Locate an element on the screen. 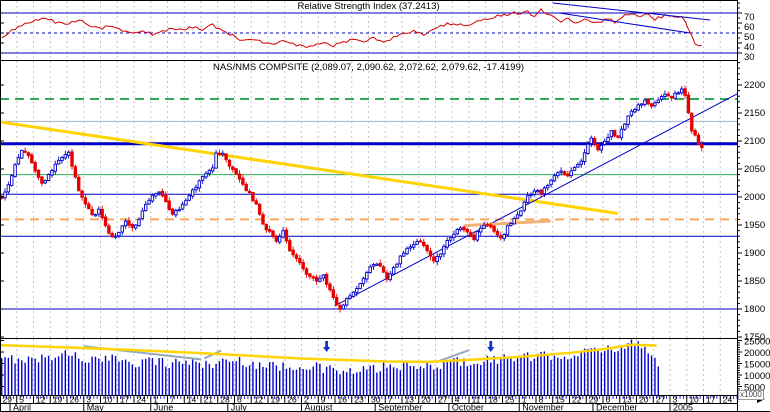 The image size is (770, 412). week-label: 4 is located at coordinates (457, 400).